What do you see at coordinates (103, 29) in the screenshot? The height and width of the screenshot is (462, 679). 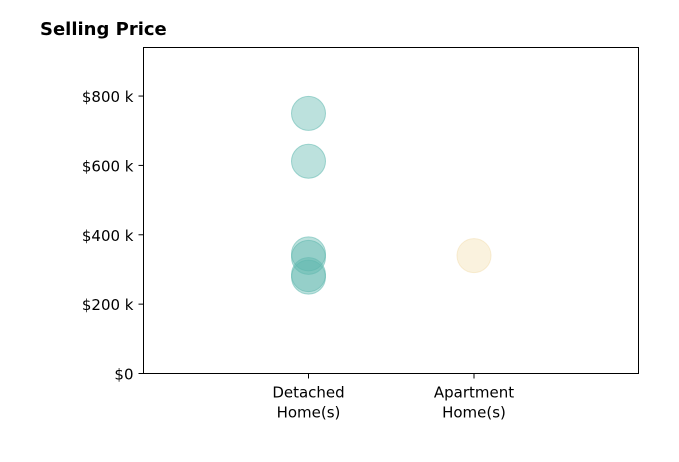 I see `chart-title: Selling Price` at bounding box center [103, 29].